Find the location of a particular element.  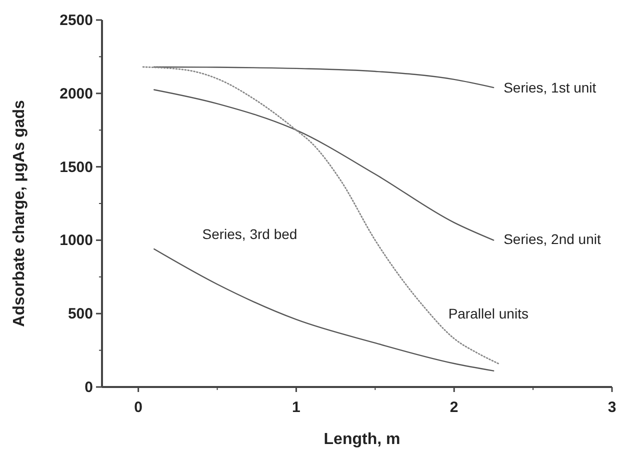

text: Series, 3rd bed is located at coordinates (250, 234).